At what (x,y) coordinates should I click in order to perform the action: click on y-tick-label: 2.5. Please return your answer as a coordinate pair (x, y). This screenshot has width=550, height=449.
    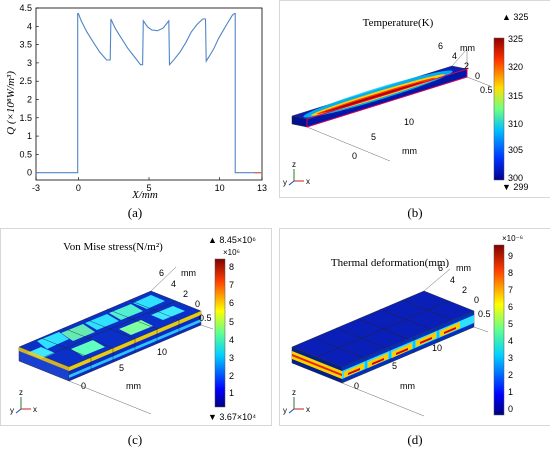
    Looking at the image, I should click on (25, 81).